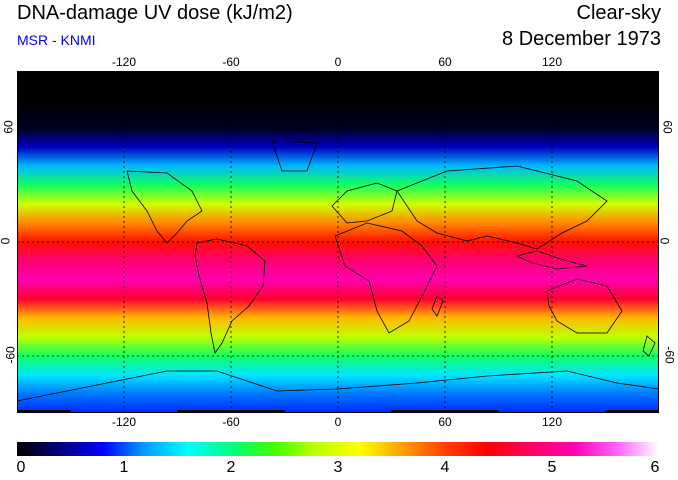  I want to click on indonesia-coast, so click(551, 260).